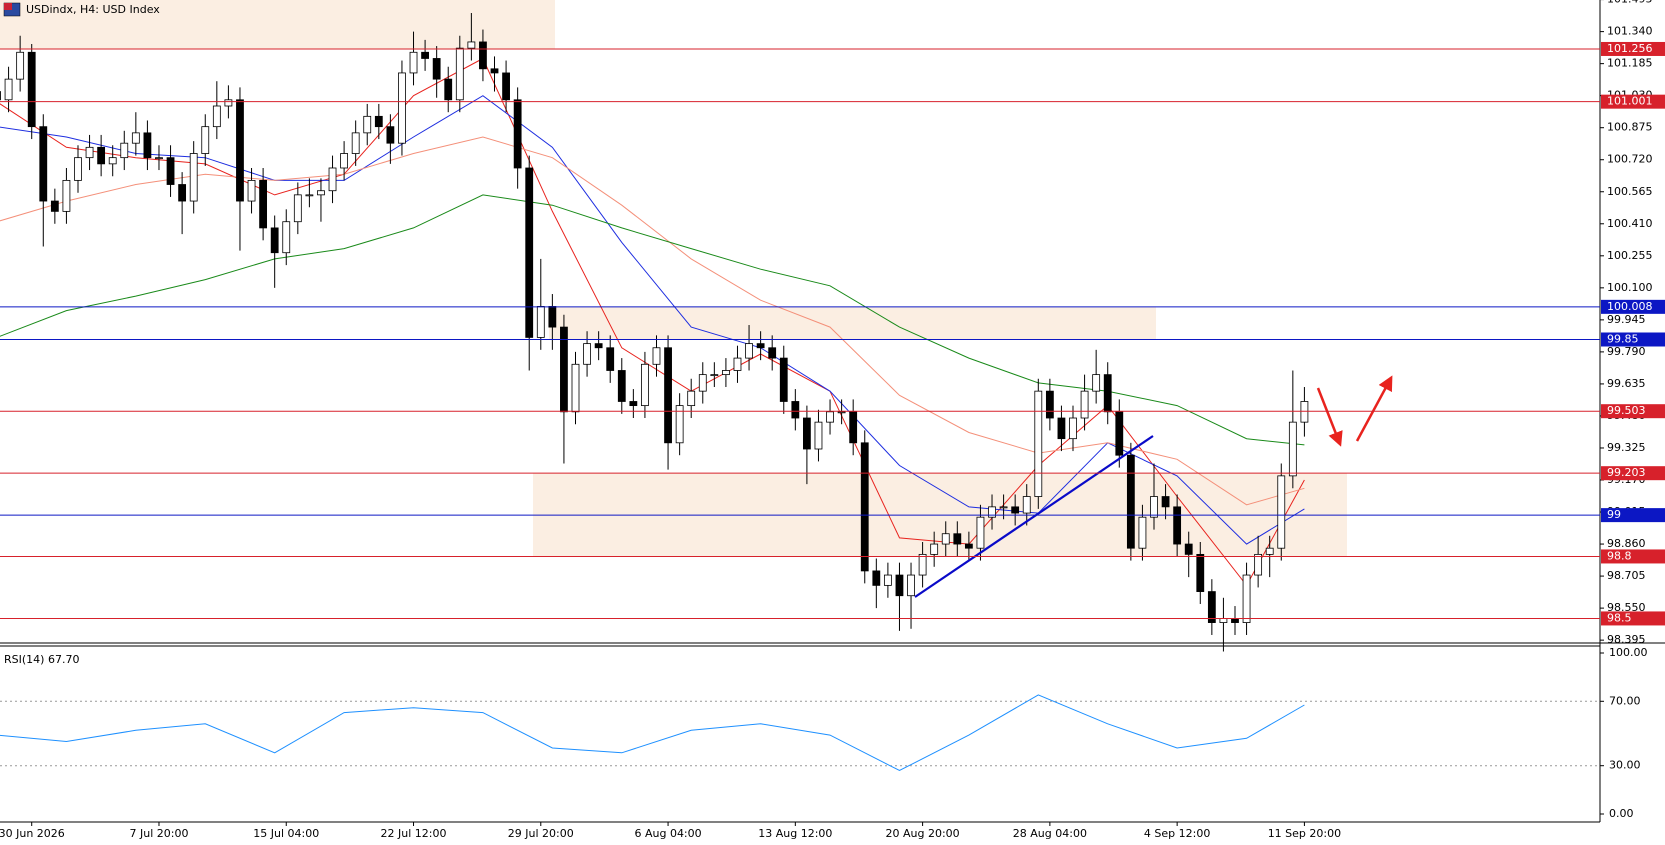 This screenshot has height=845, width=1665. Describe the element at coordinates (1630, 31) in the screenshot. I see `y-tick-label: 101.340` at that location.